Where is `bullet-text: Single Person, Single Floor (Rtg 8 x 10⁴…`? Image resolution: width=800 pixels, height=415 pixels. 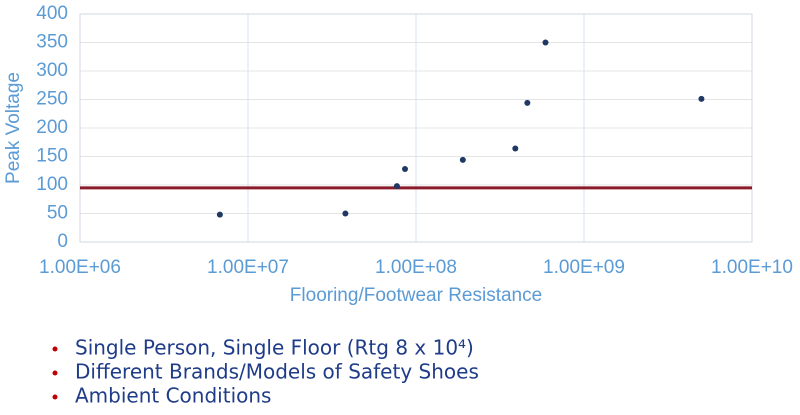
bullet-text: Single Person, Single Floor (Rtg 8 x 10⁴… is located at coordinates (274, 348).